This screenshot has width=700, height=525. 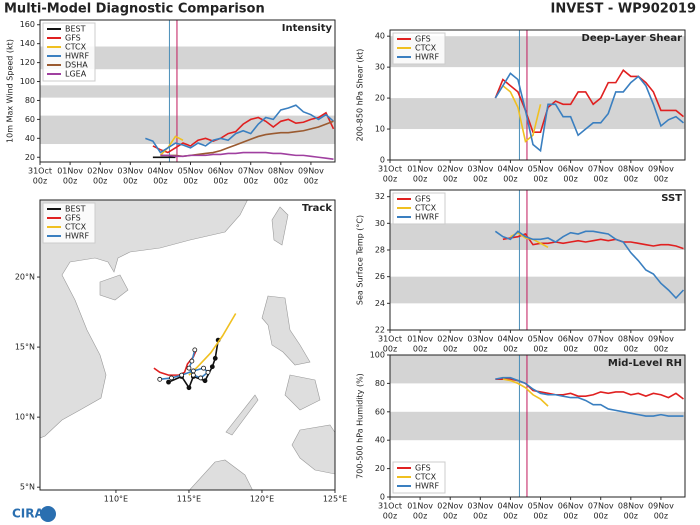 What do you see at coordinates (114, 287) in the screenshot?
I see `hainan` at bounding box center [114, 287].